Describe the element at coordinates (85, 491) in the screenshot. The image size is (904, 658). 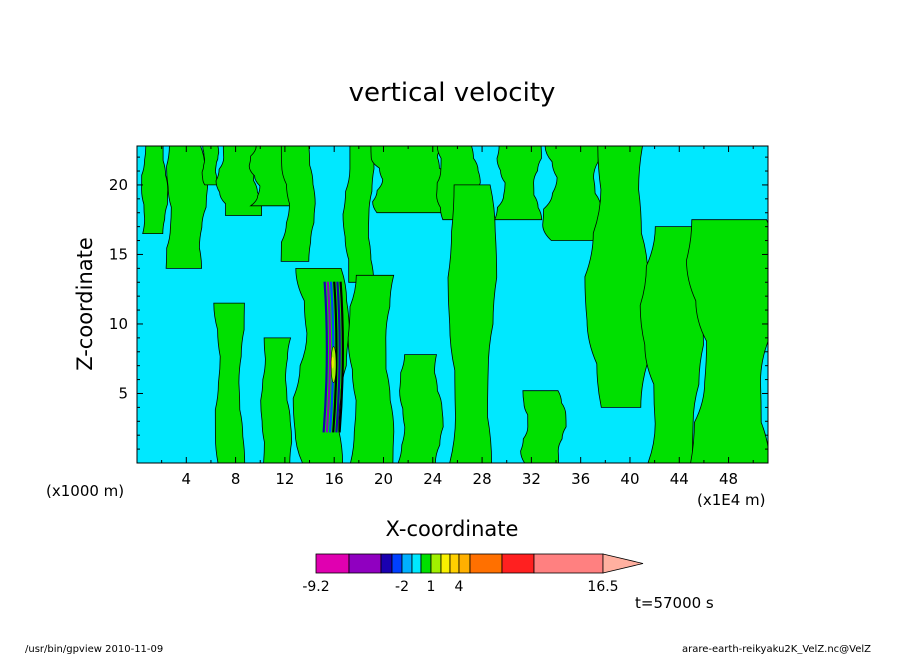
I see `x-unit-left-label: (x1000 m)` at that location.